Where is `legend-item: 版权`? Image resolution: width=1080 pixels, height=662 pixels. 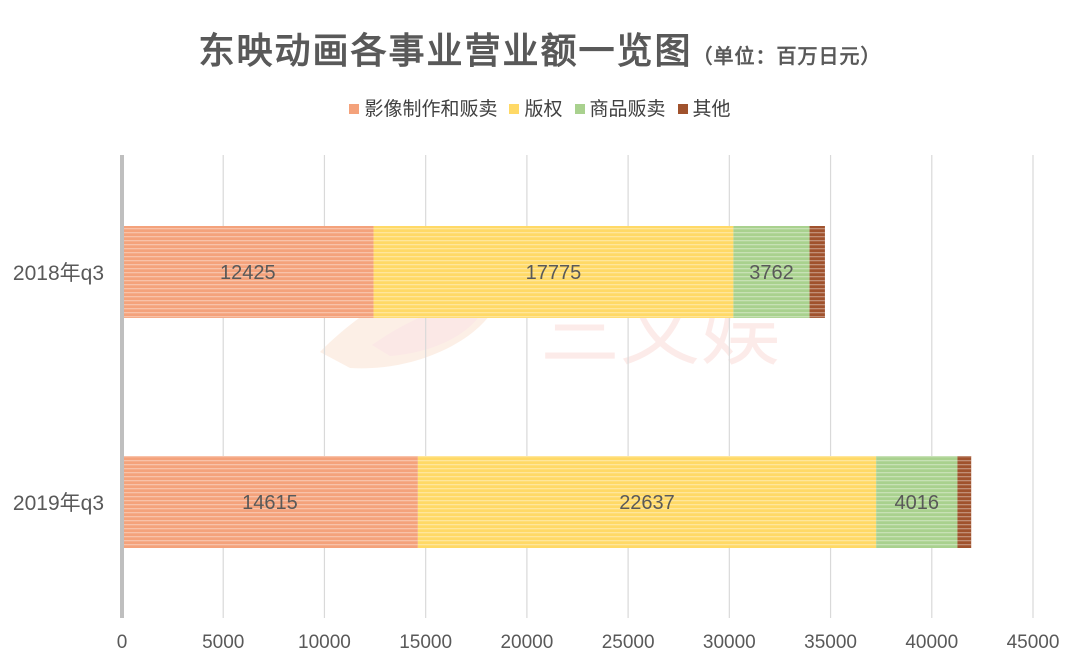 legend-item: 版权 is located at coordinates (536, 107).